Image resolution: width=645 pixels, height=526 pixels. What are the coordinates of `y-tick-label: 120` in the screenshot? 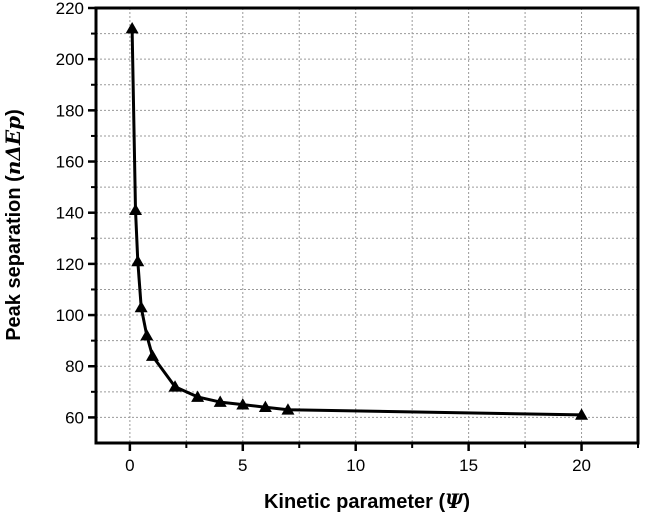 It's located at (70, 264).